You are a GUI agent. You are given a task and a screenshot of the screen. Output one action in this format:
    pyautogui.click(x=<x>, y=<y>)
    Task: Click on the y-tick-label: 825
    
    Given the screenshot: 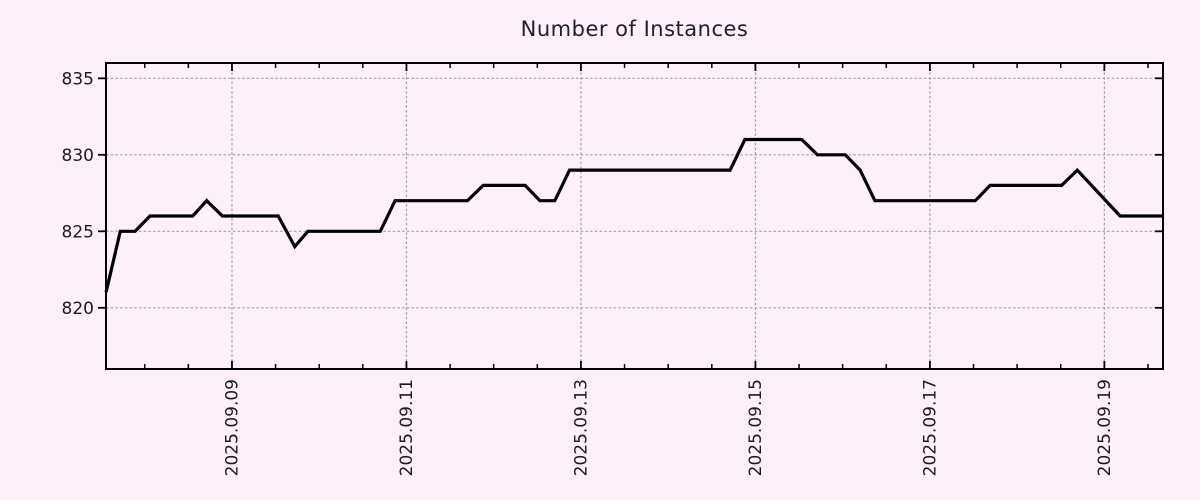 What is the action you would take?
    pyautogui.click(x=78, y=232)
    